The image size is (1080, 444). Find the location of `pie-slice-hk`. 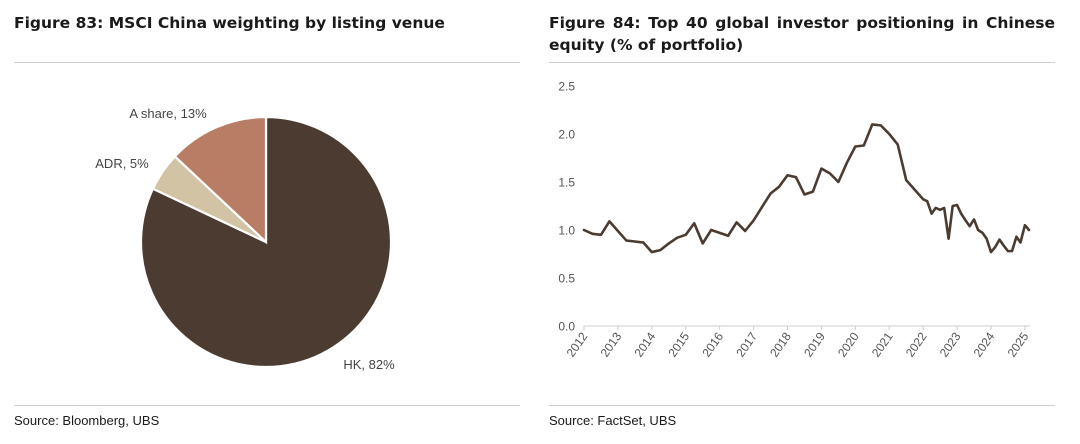

pie-slice-hk is located at coordinates (266, 242).